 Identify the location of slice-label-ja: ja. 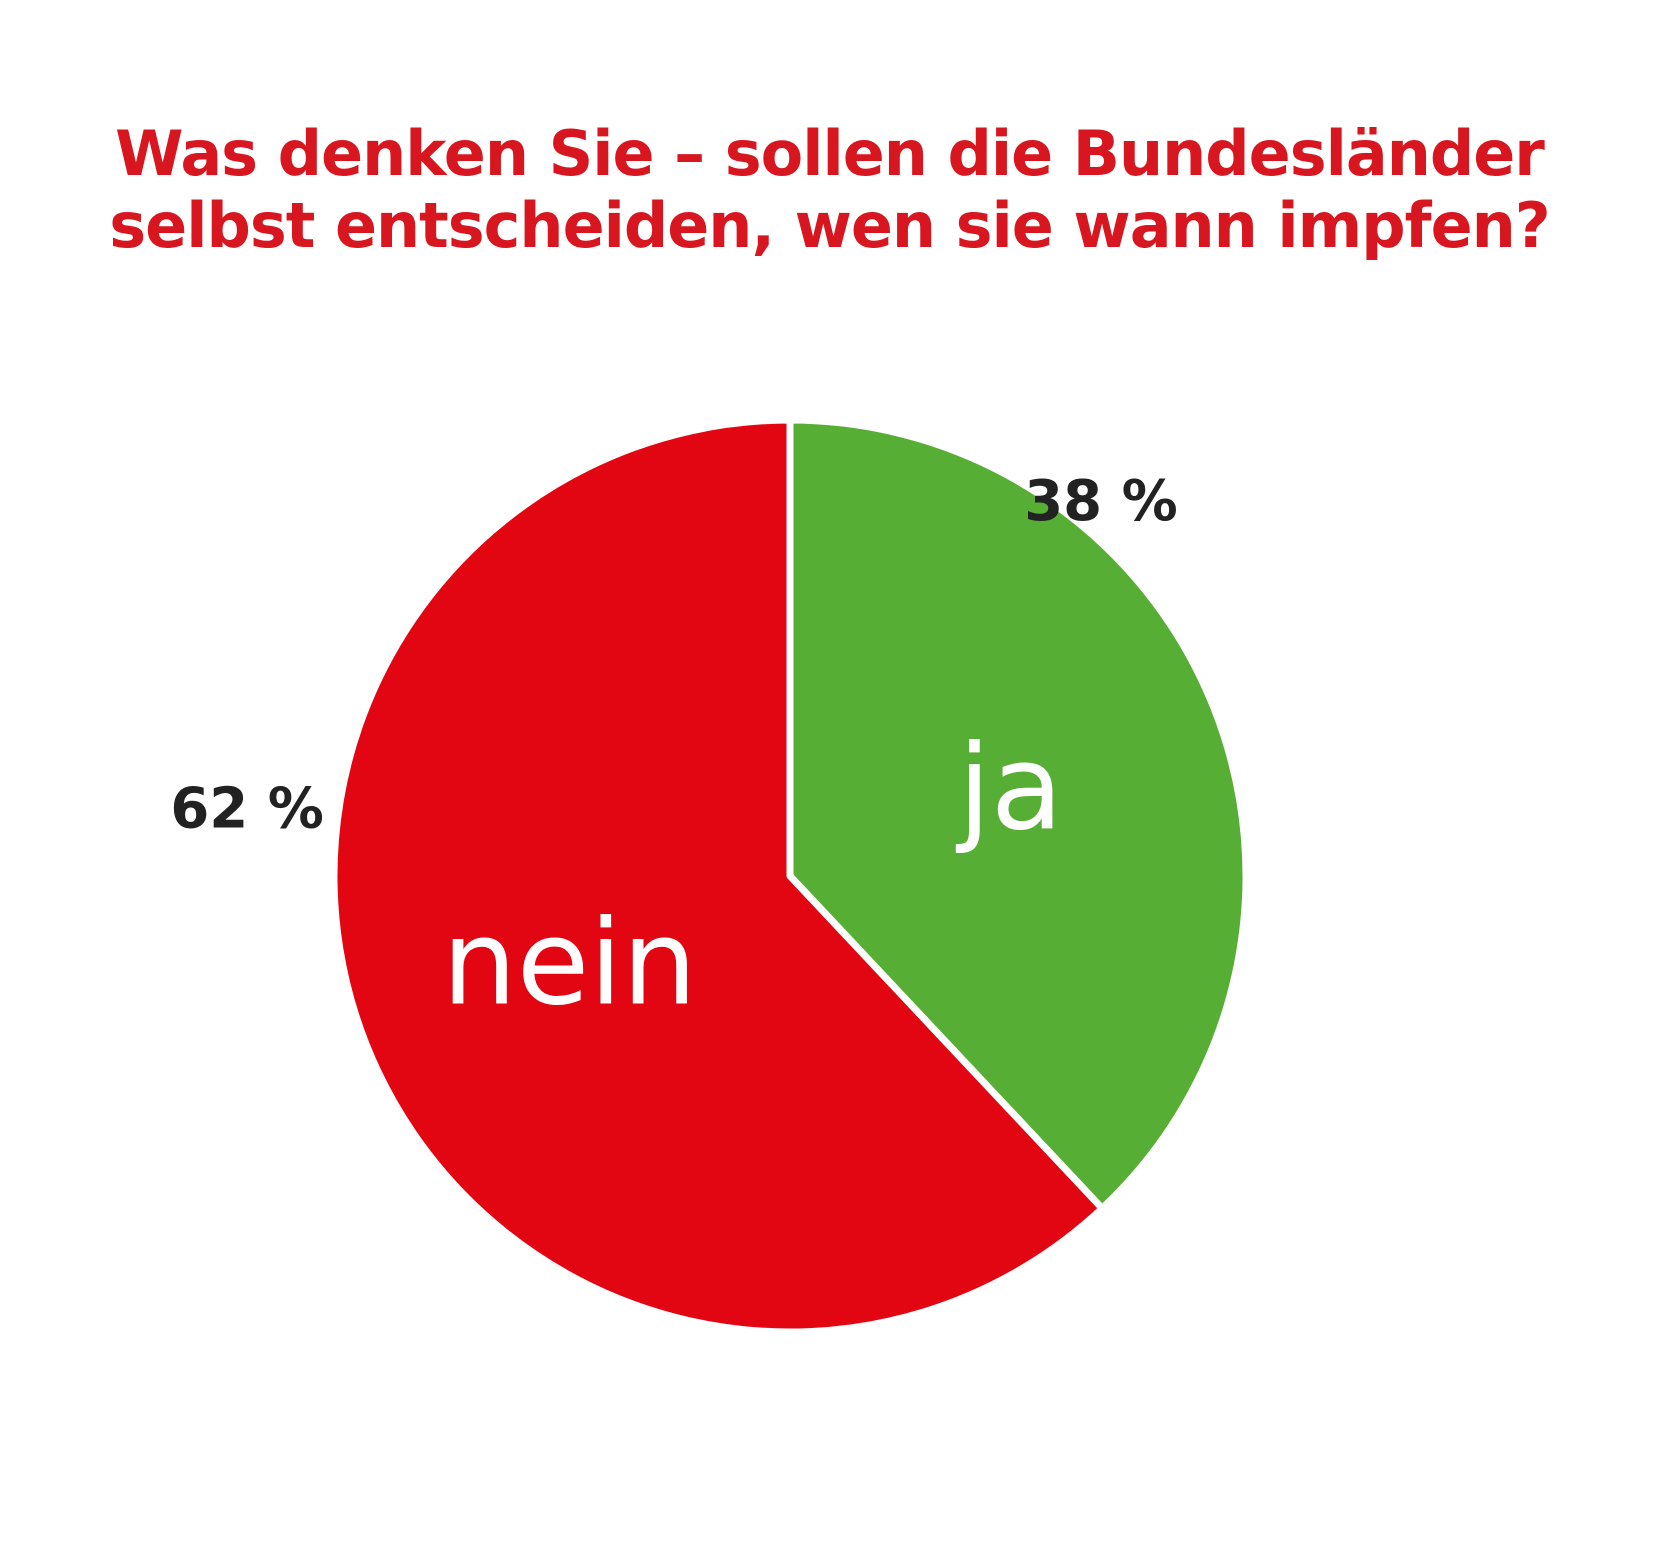
(1009, 788).